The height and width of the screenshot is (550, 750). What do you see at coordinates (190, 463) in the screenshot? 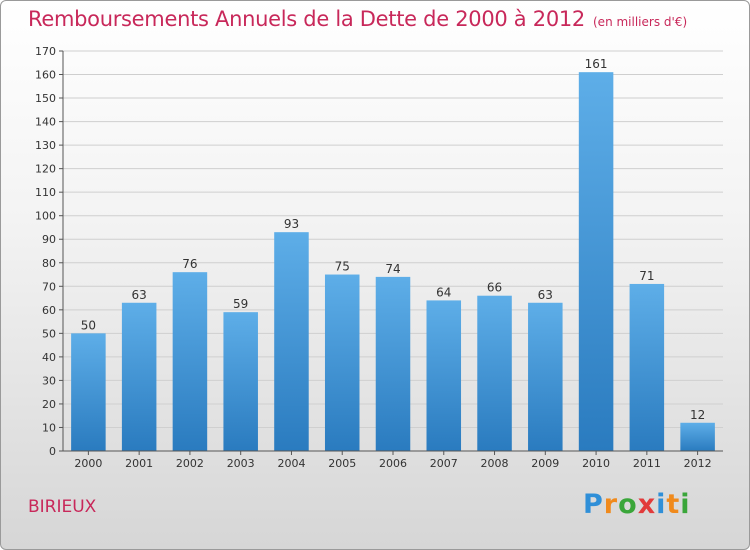
I see `x-tick-label: 2002` at bounding box center [190, 463].